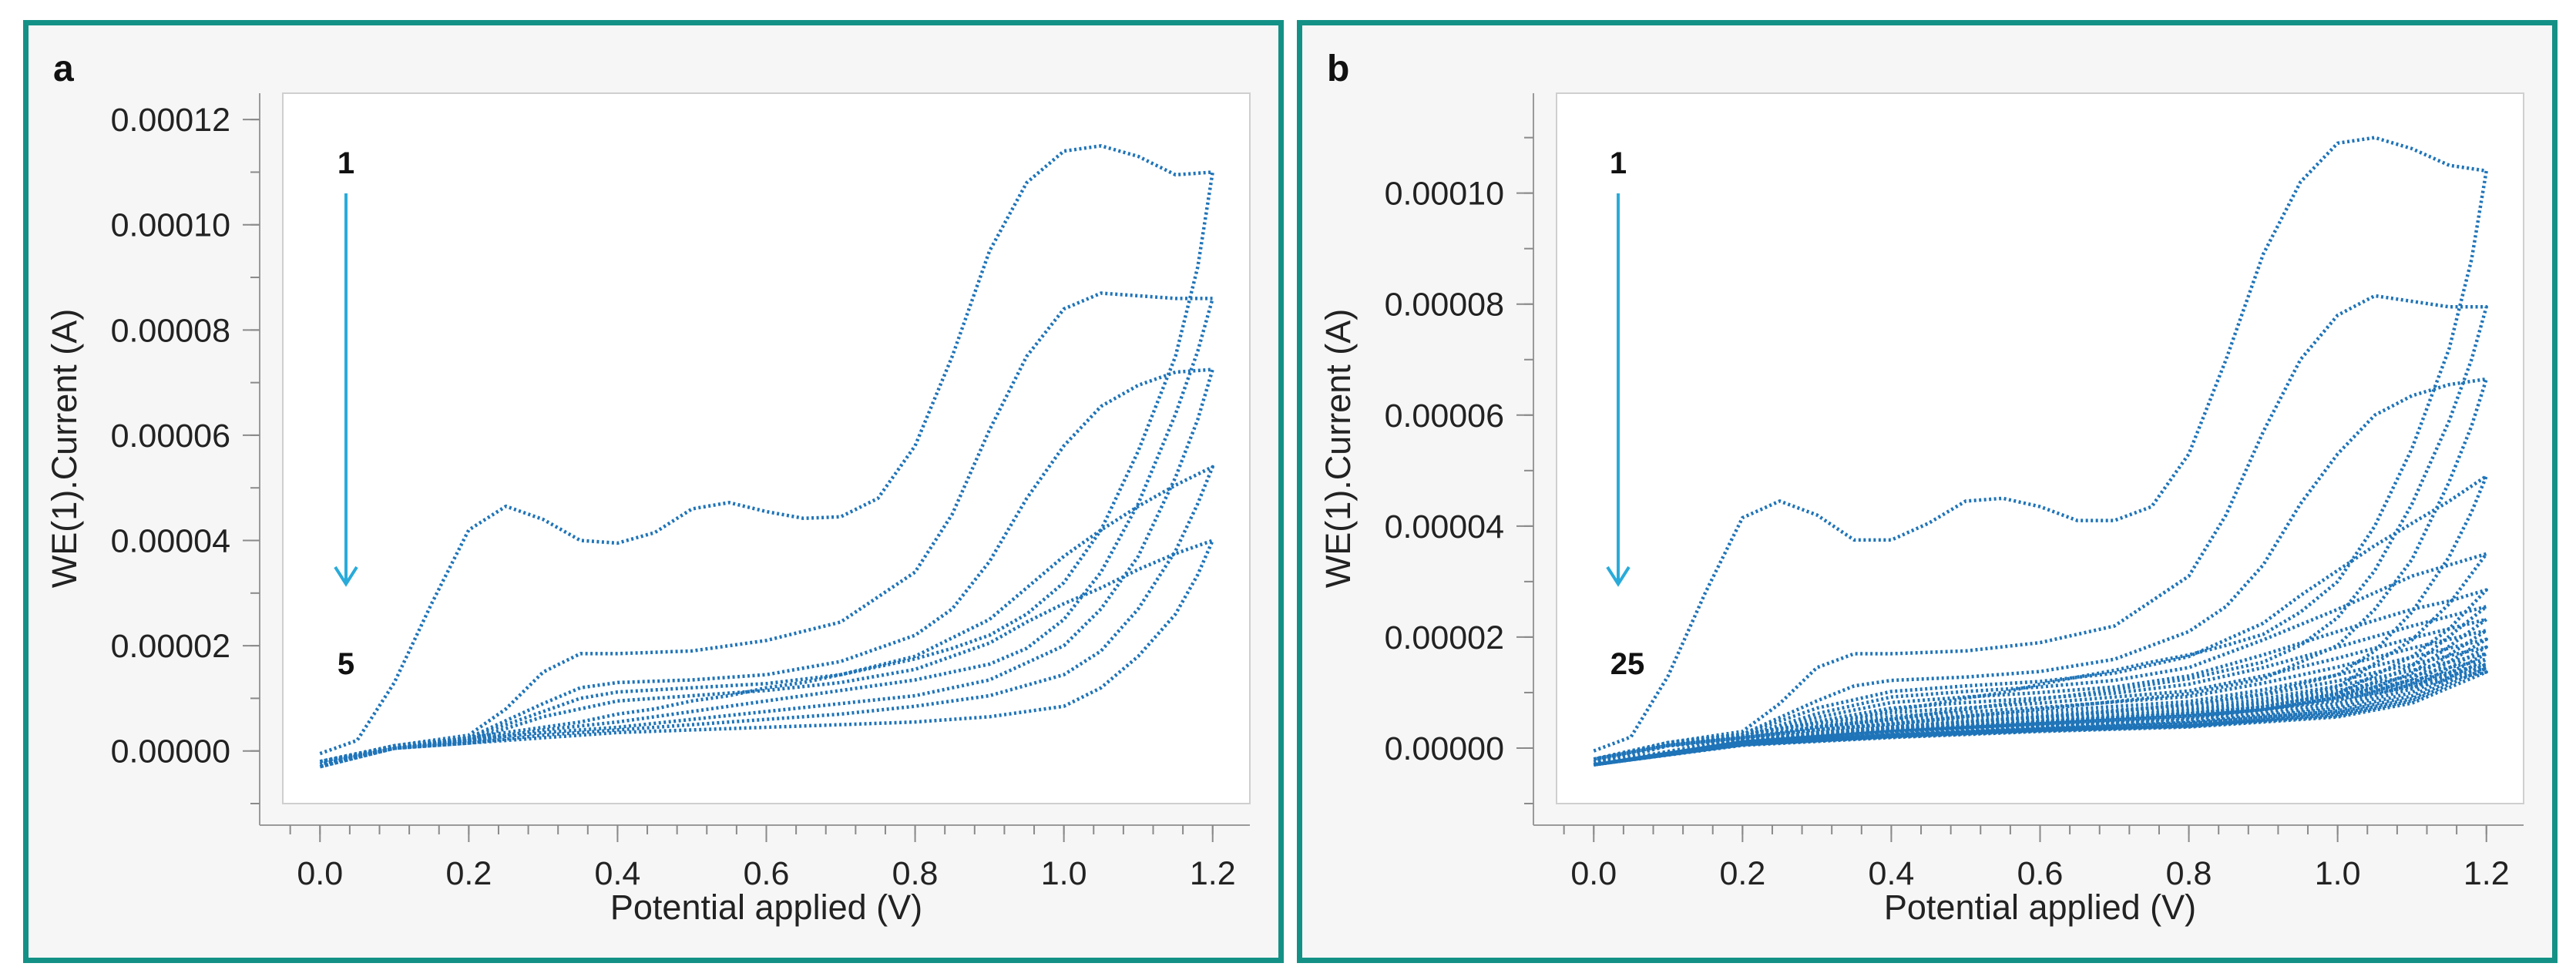  What do you see at coordinates (170, 121) in the screenshot?
I see `y-tick-label: 0.00012` at bounding box center [170, 121].